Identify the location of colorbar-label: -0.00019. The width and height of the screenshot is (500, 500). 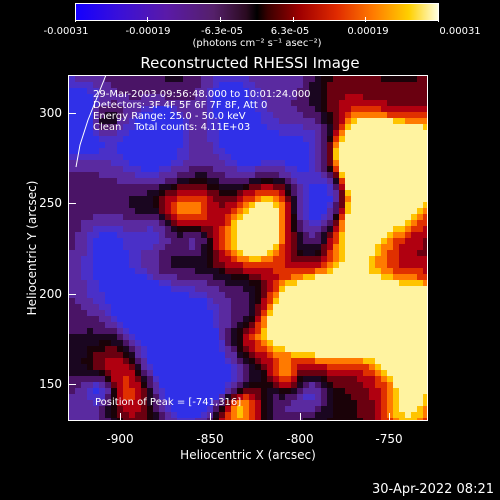
(148, 31).